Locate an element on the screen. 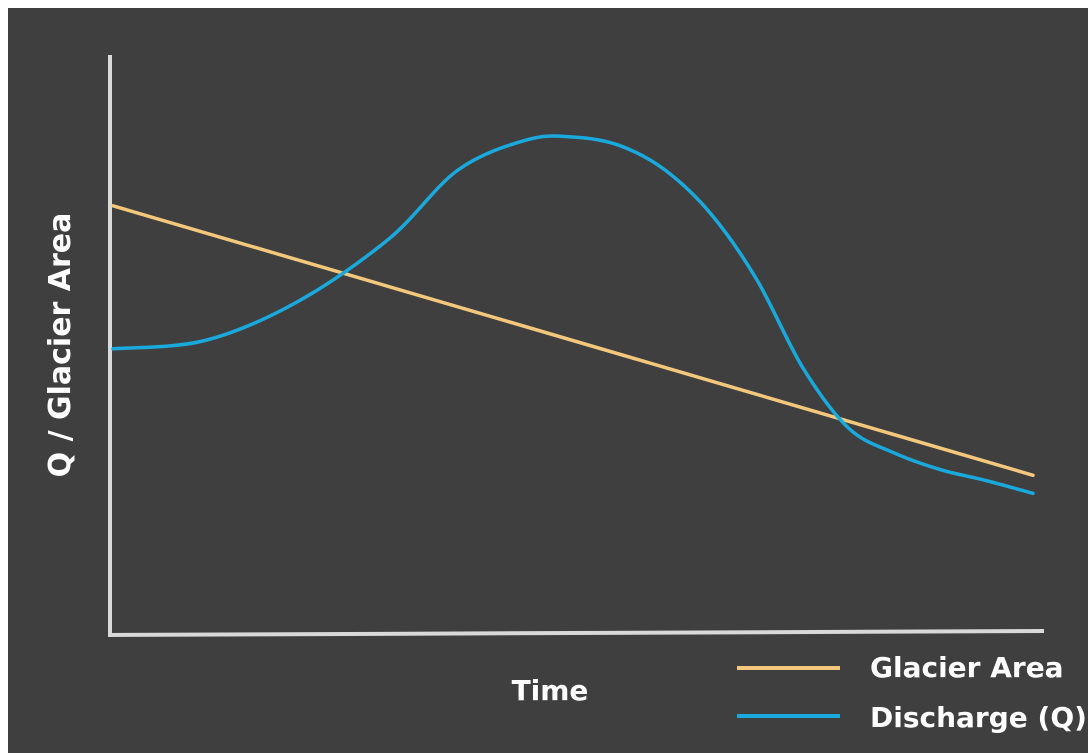 Image resolution: width=1088 pixels, height=753 pixels. legend-label-discharge: Discharge (Q) is located at coordinates (978, 717).